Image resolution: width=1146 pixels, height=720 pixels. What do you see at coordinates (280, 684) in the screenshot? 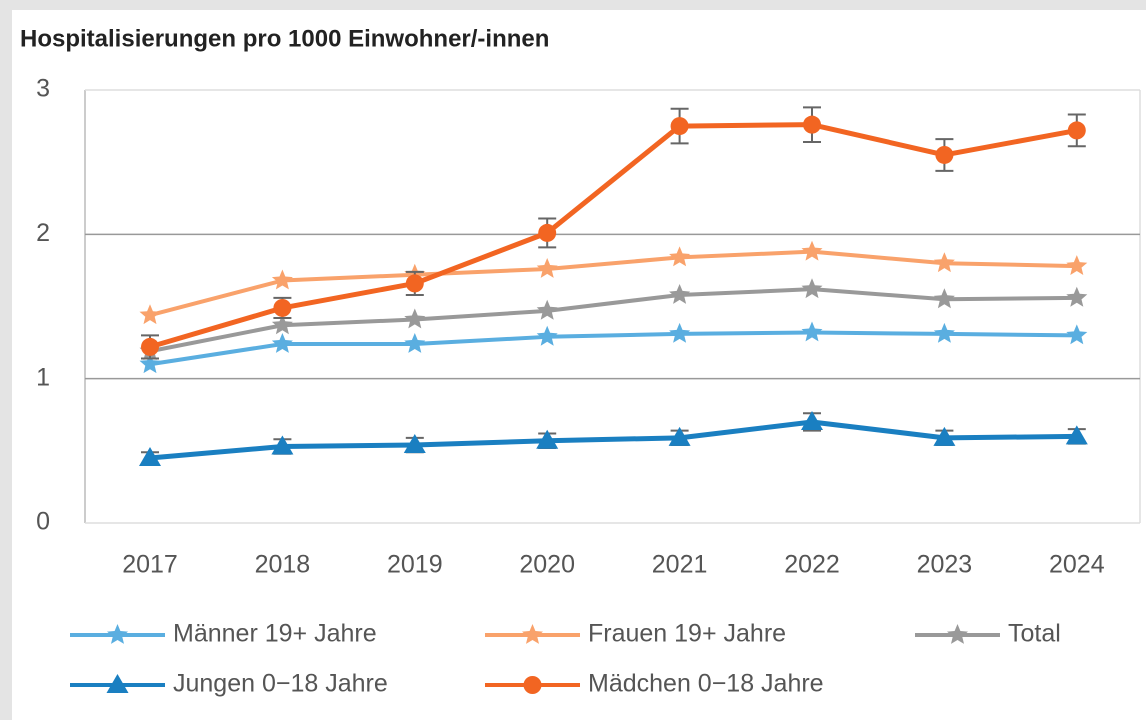
I see `legend-label: Jungen 0−18 Jahre` at bounding box center [280, 684].